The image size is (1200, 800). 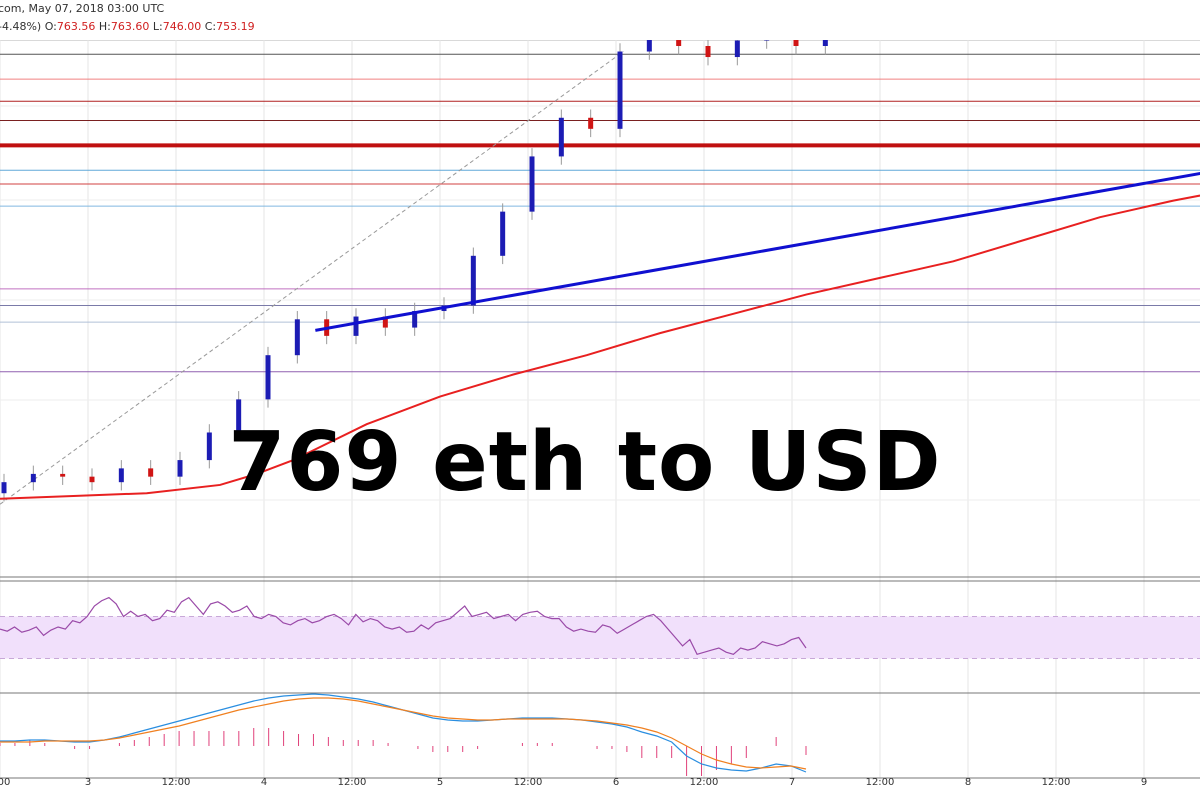 What do you see at coordinates (585, 462) in the screenshot?
I see `overlay-title: 769 eth to USD` at bounding box center [585, 462].